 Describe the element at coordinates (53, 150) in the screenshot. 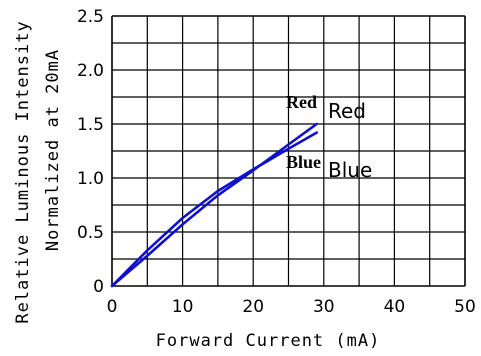

I see `y-axis-title-line2: Normalized at 20mA` at that location.